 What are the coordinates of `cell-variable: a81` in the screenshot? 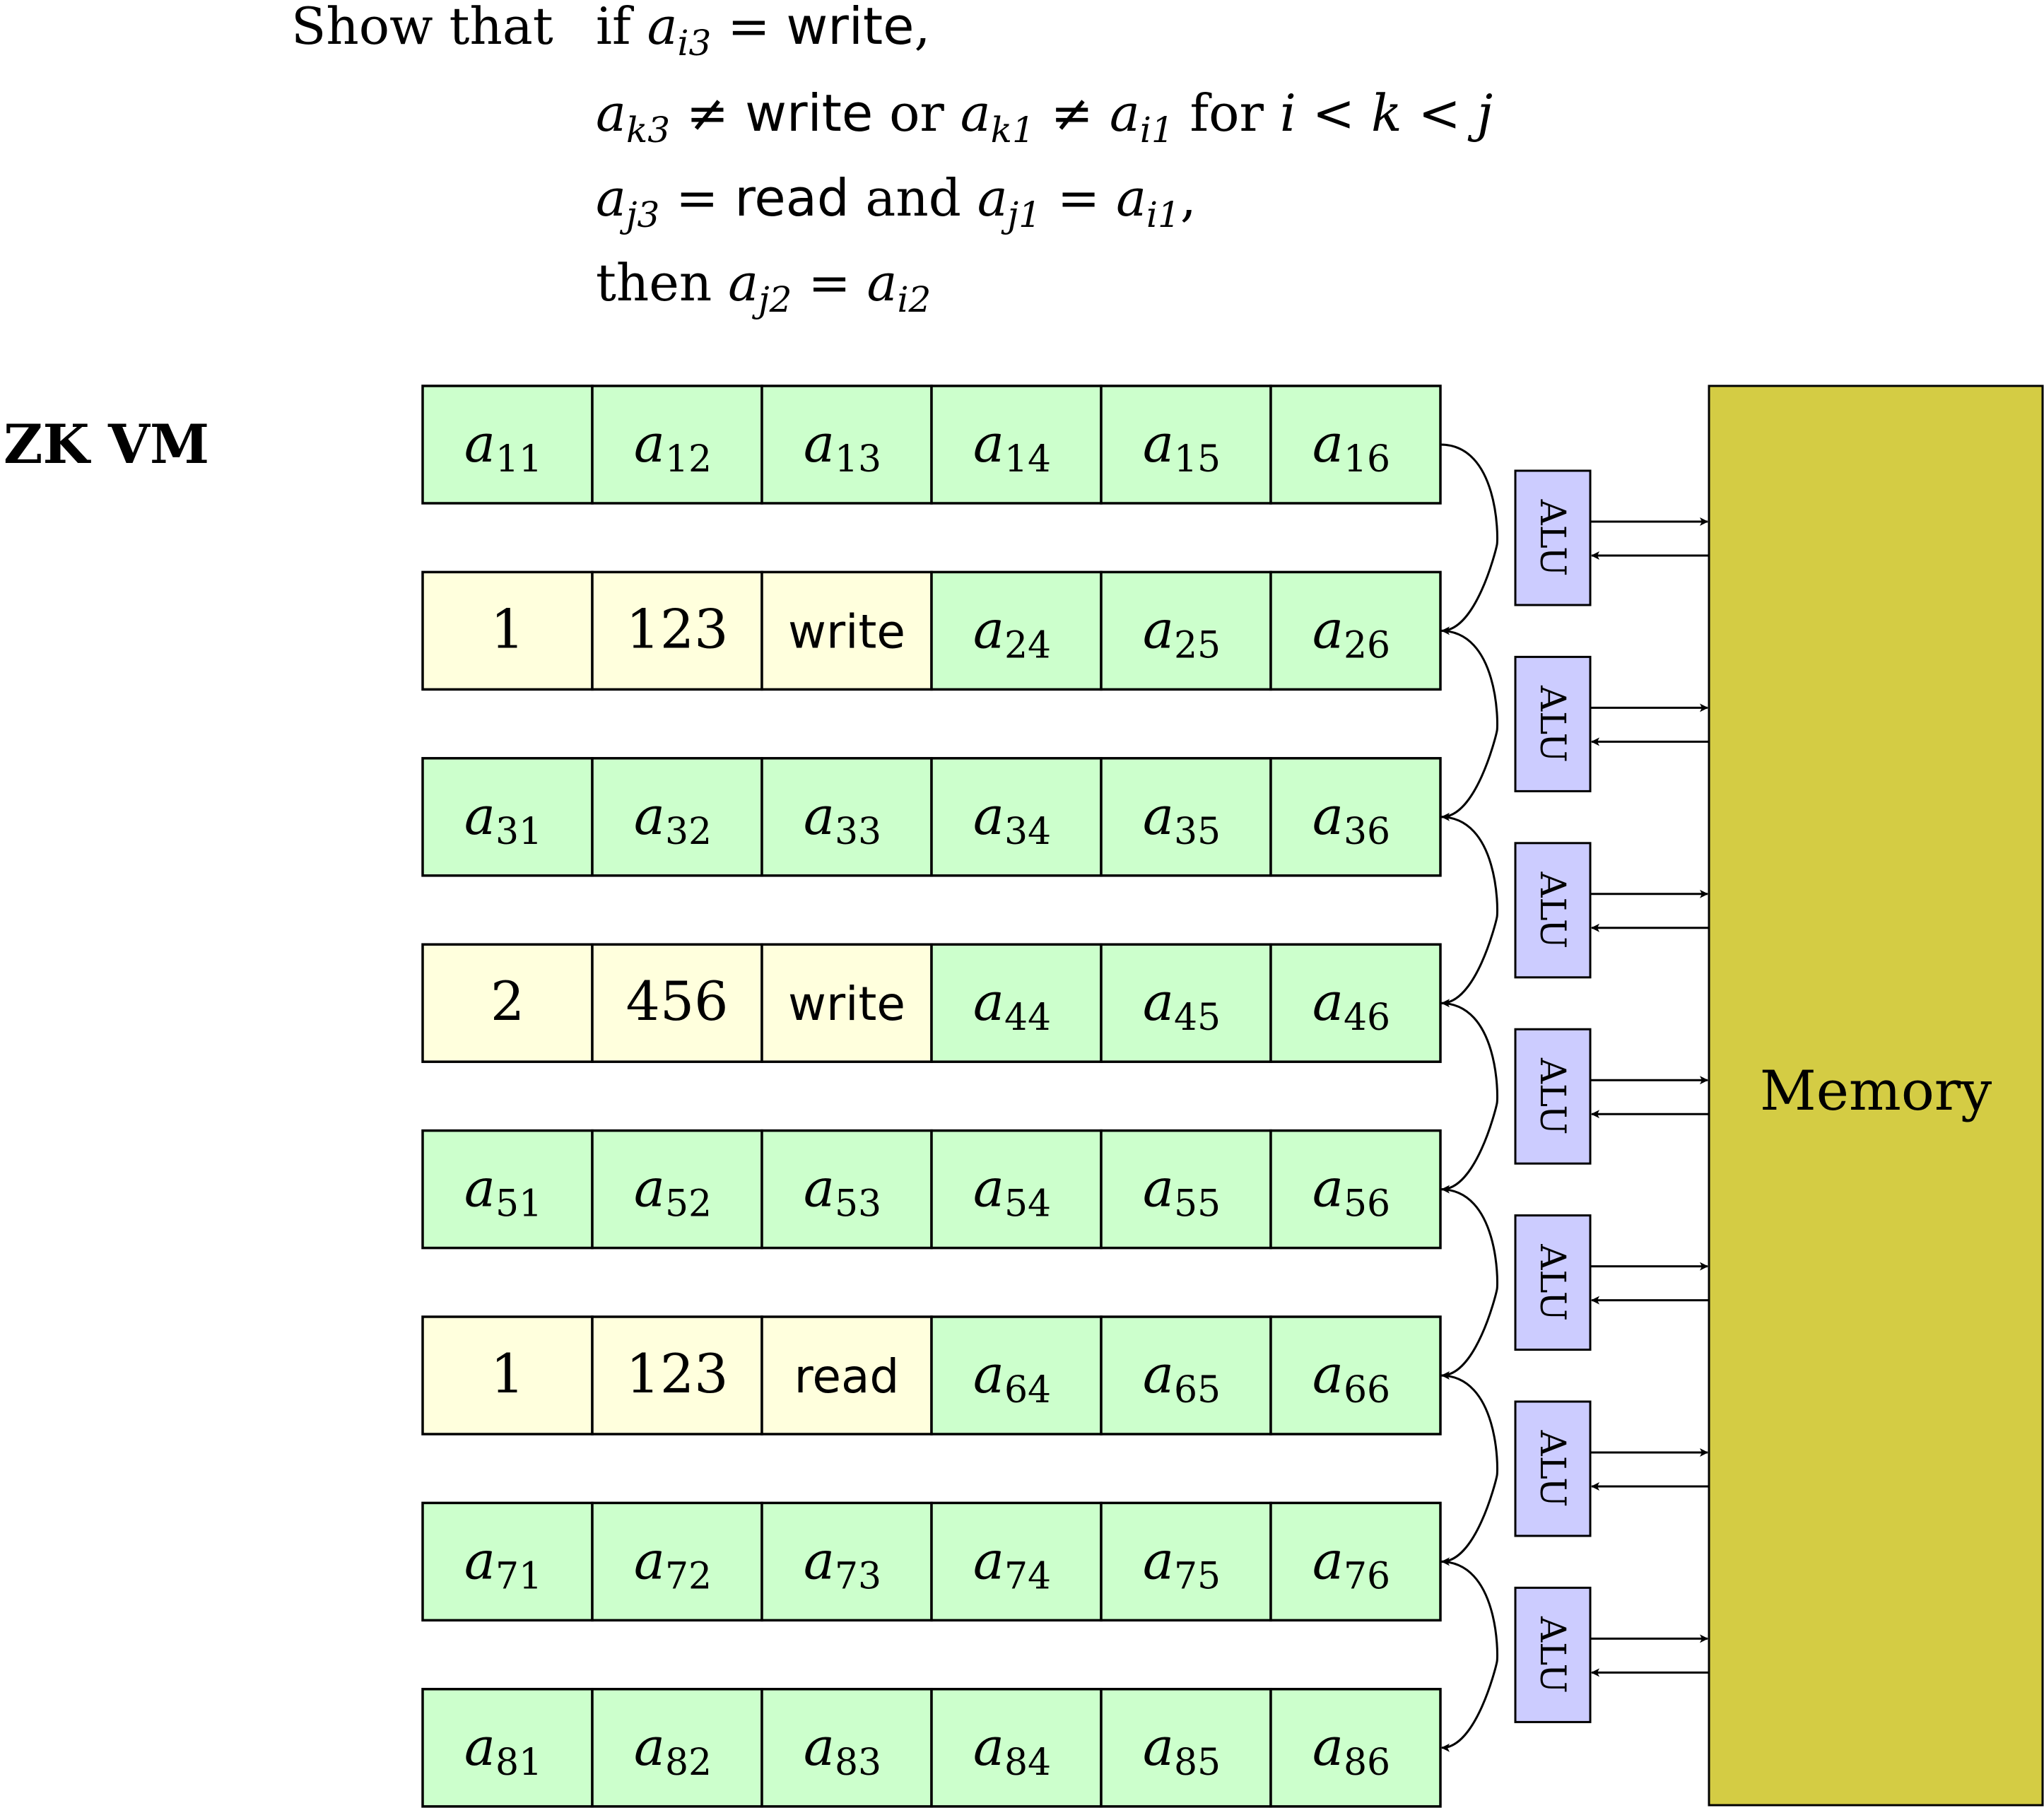 It's located at (503, 1750).